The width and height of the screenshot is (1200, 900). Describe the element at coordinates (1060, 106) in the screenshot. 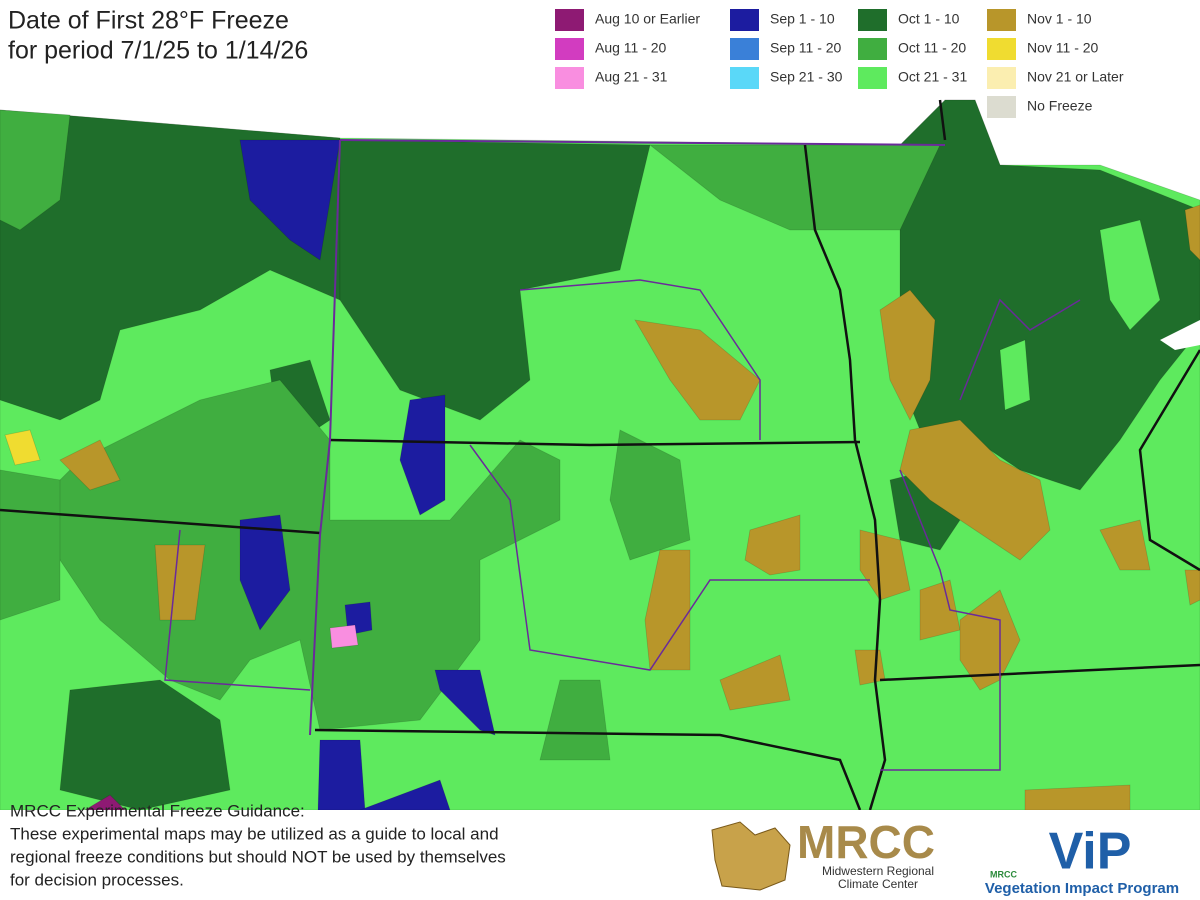

I see `legend-label: No Freeze` at that location.